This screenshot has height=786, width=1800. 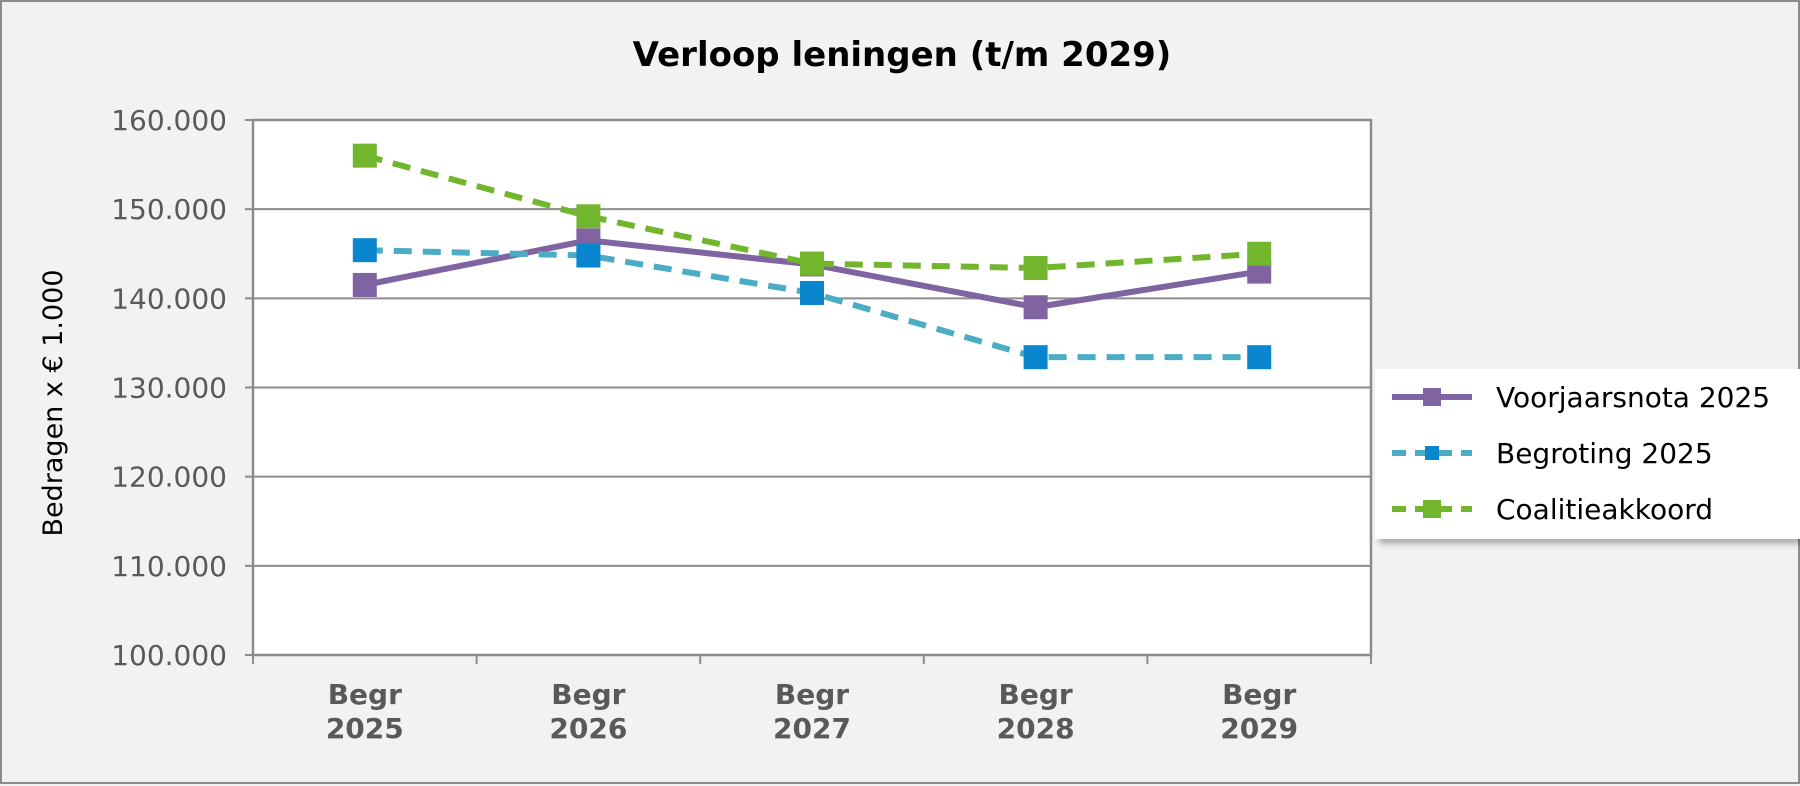 What do you see at coordinates (812, 711) in the screenshot?
I see `x-tick-label: Begr 2027` at bounding box center [812, 711].